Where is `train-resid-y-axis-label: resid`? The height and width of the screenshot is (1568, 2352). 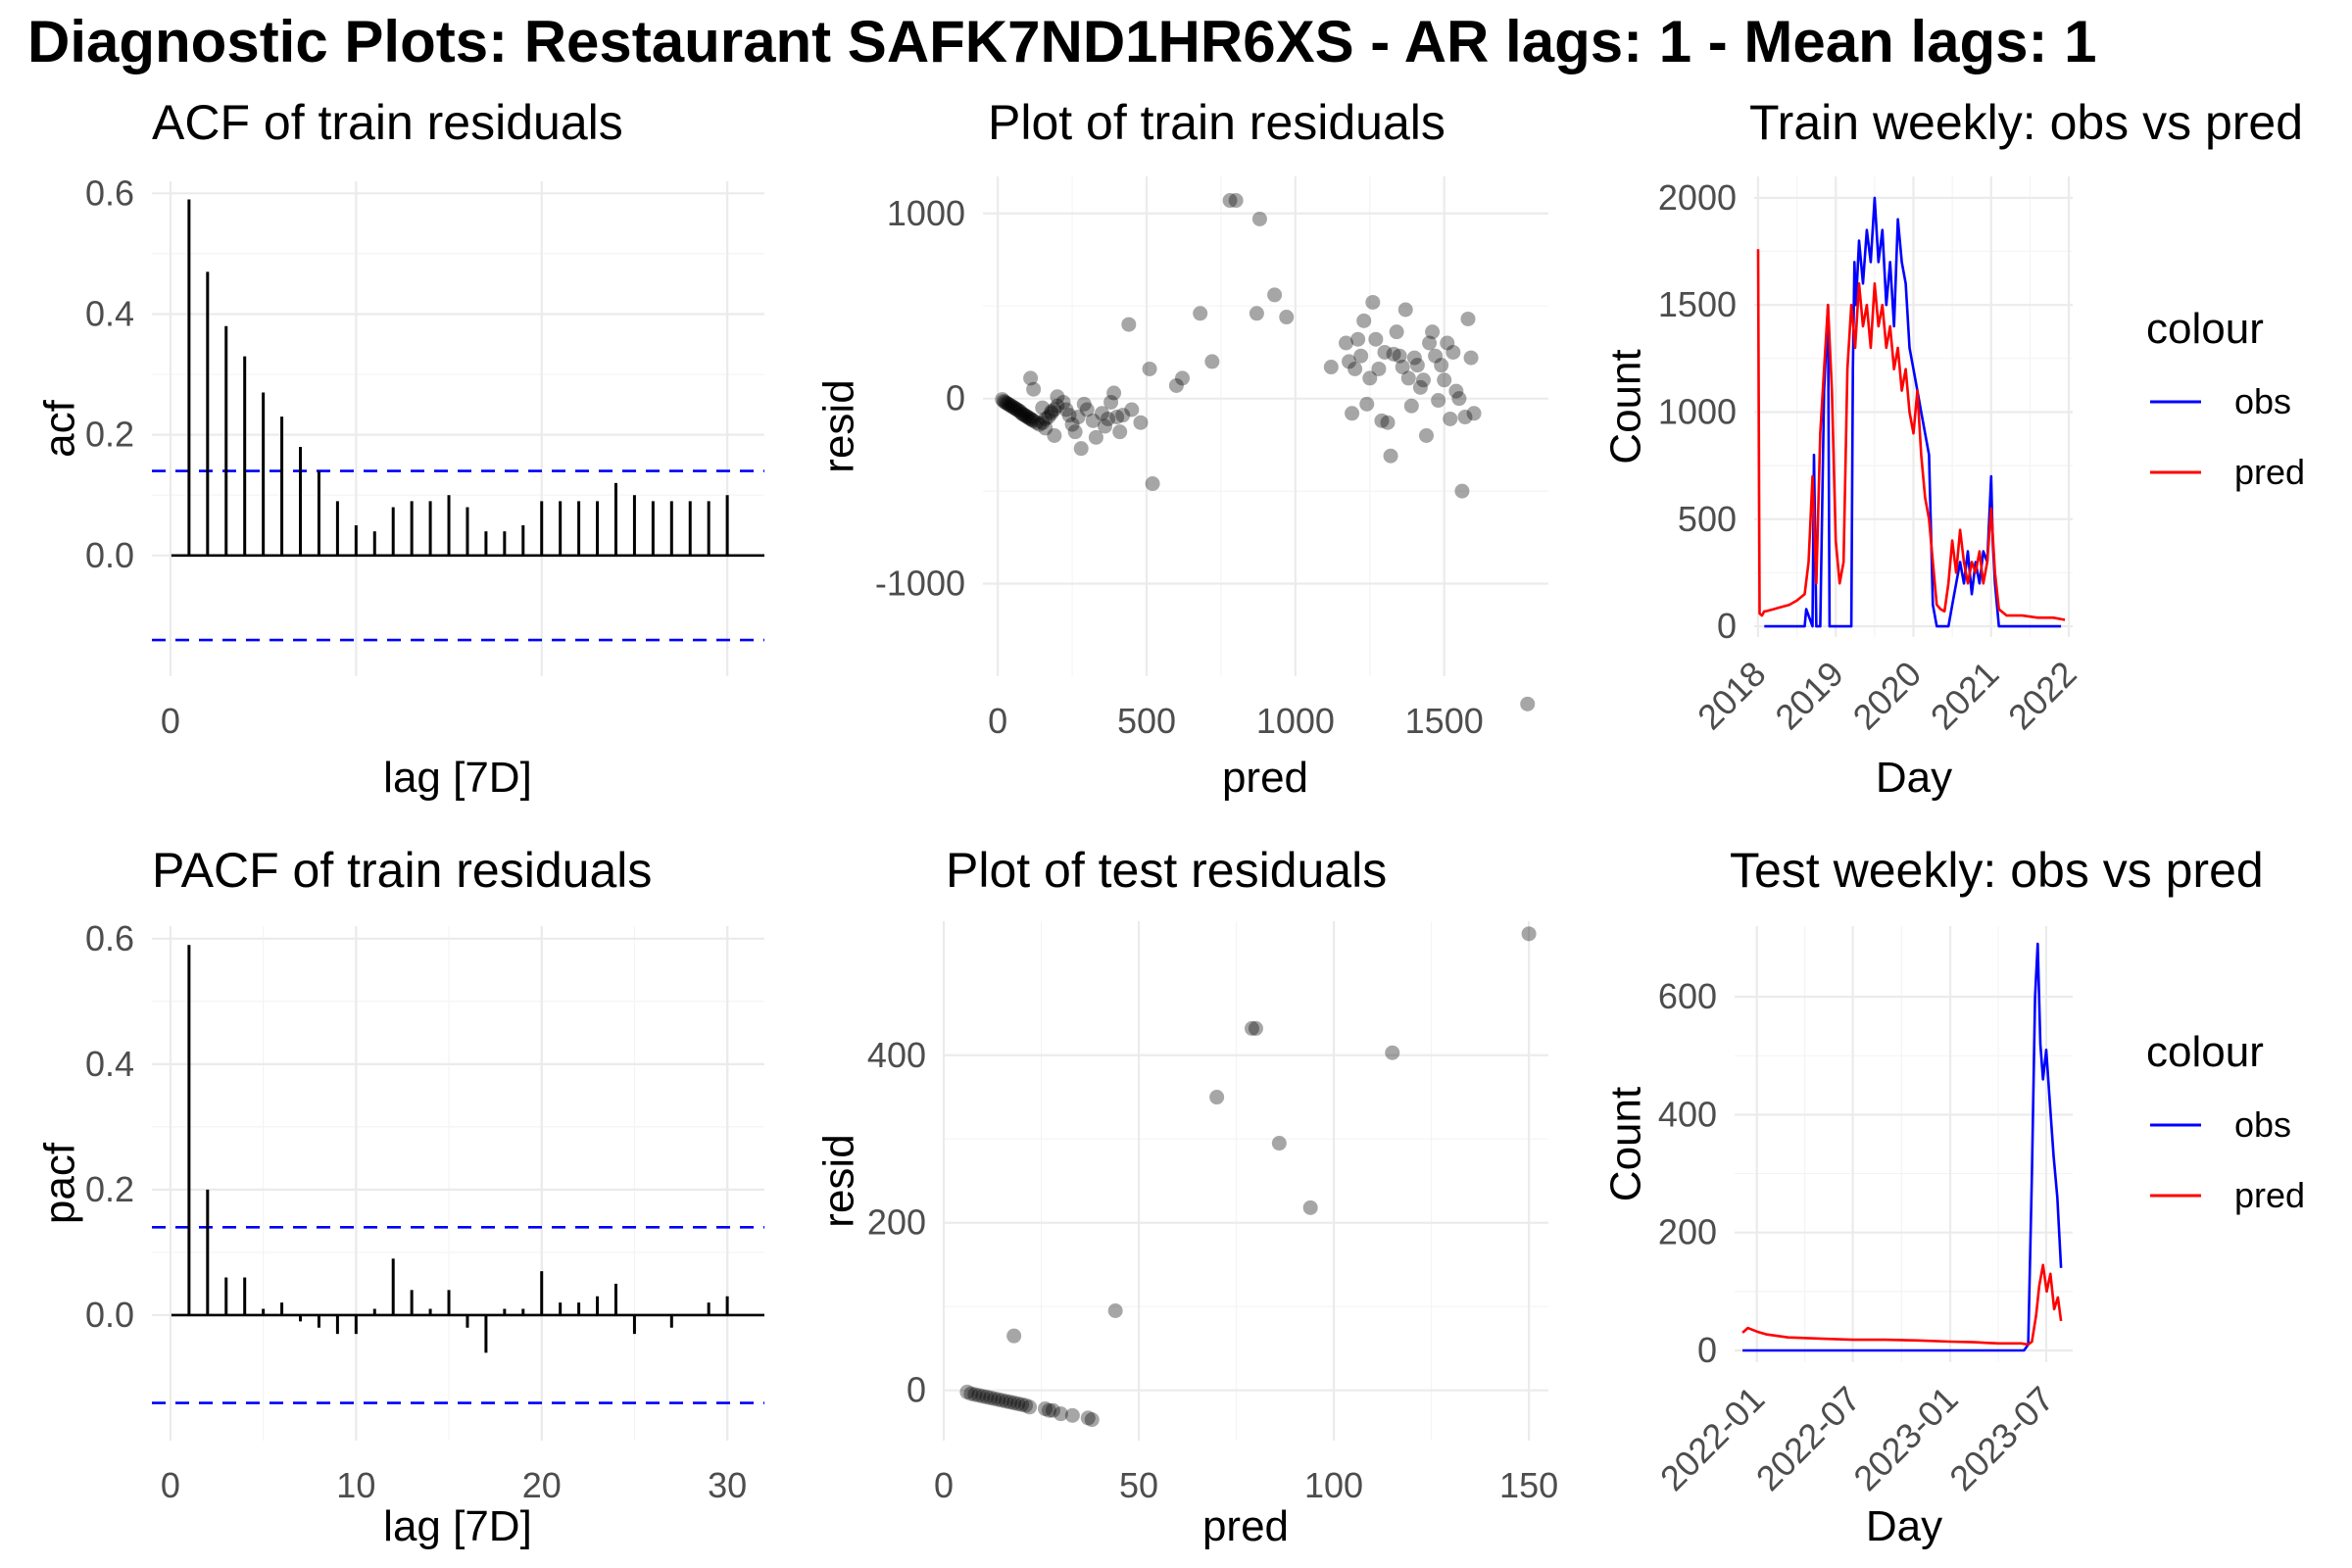
train-resid-y-axis-label: resid is located at coordinates (838, 425).